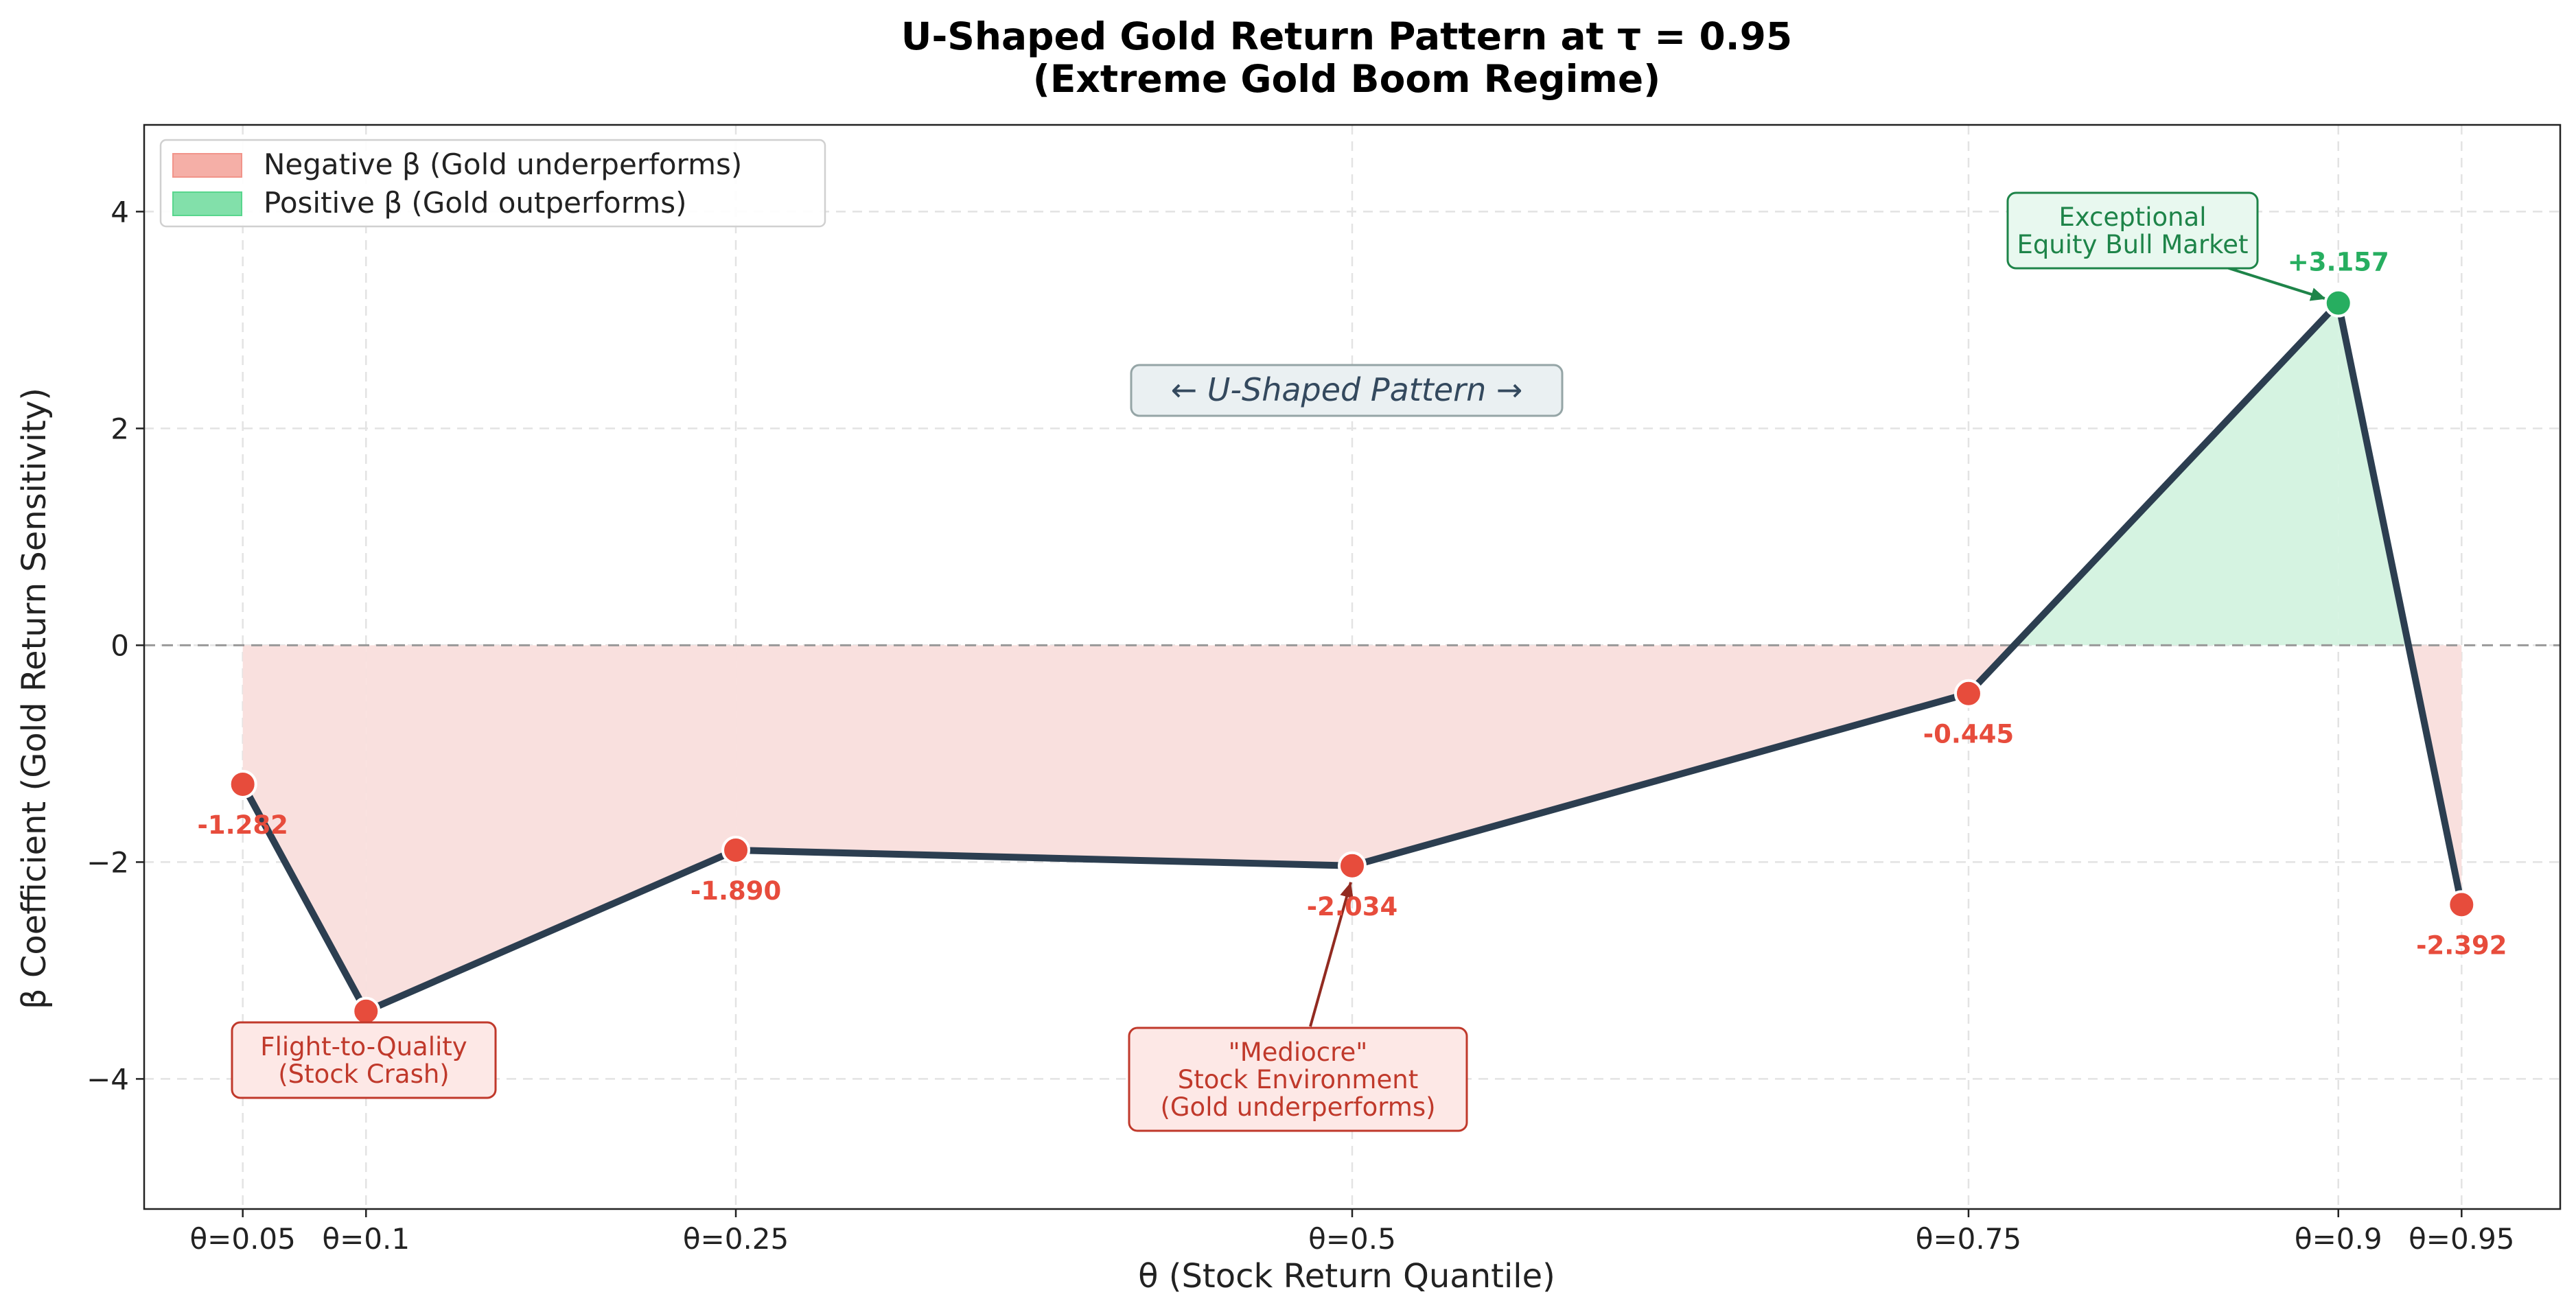  What do you see at coordinates (1352, 907) in the screenshot?
I see `data-label: -2.034` at bounding box center [1352, 907].